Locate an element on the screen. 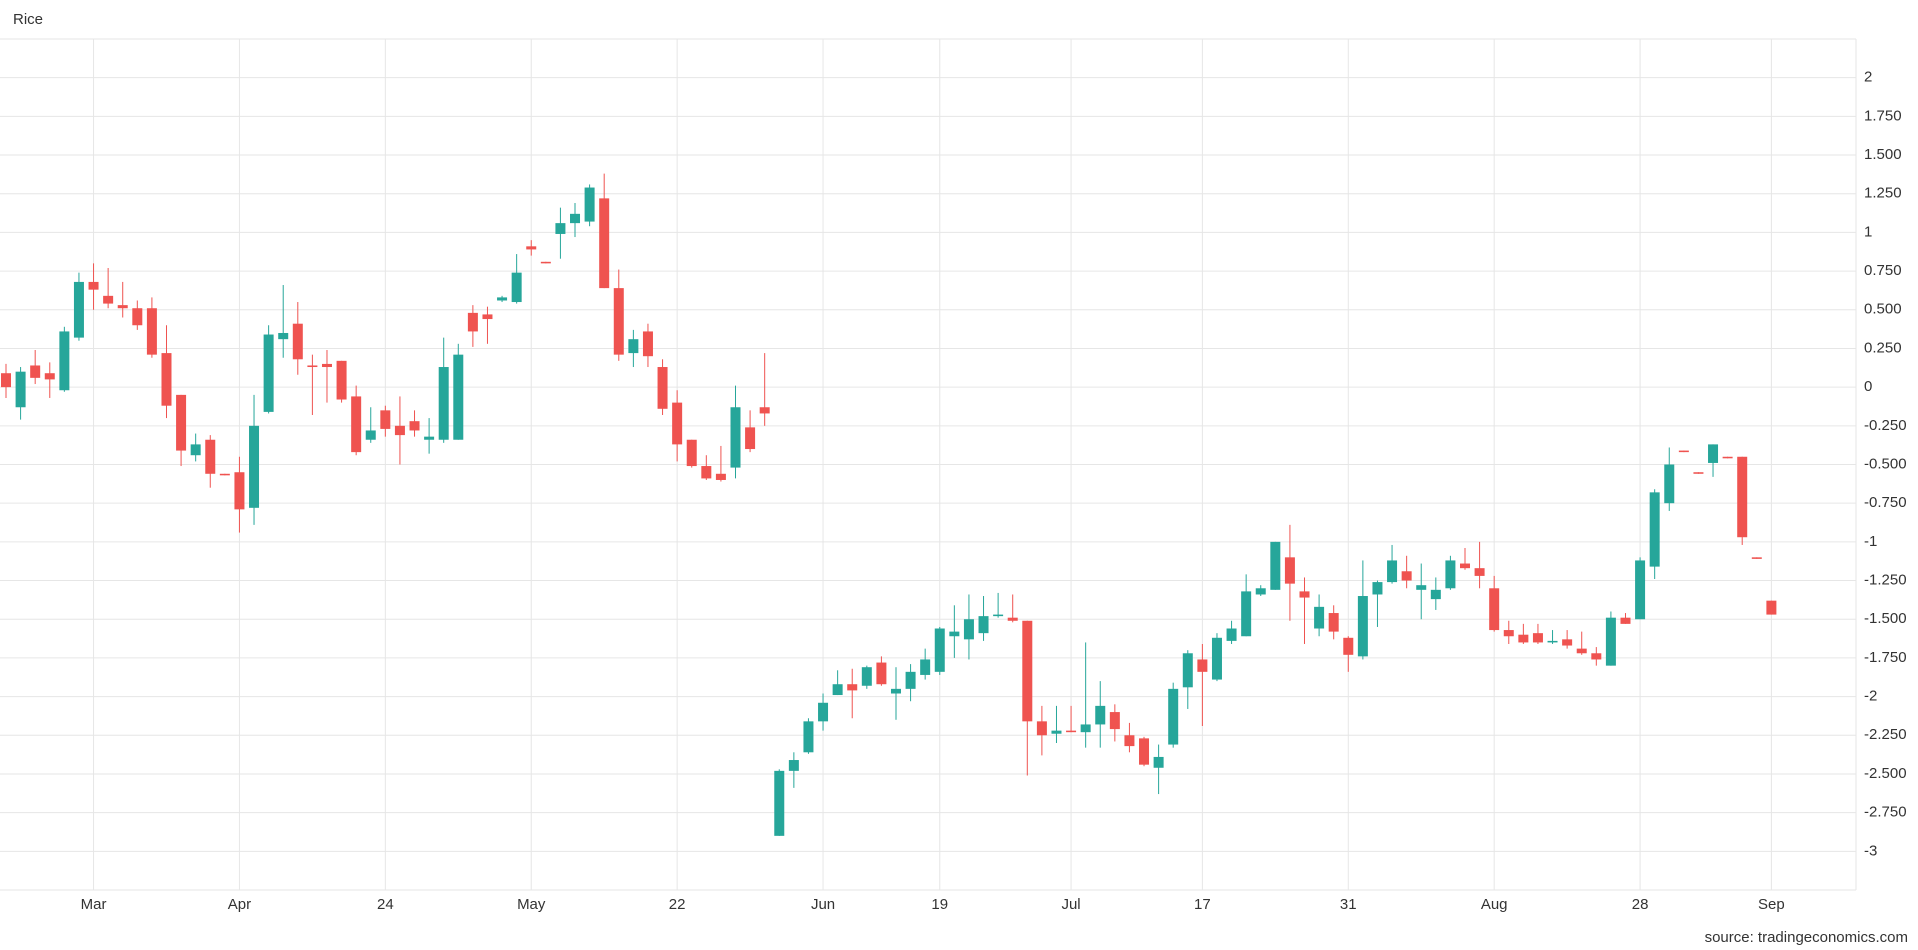  y-tick-label: 1.250 is located at coordinates (1883, 193).